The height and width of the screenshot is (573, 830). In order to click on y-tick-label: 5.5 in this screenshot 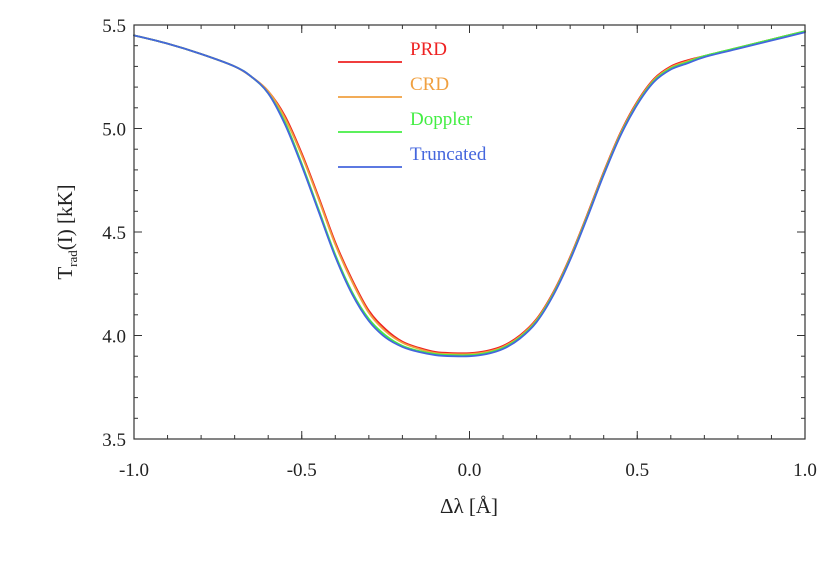, I will do `click(114, 26)`.